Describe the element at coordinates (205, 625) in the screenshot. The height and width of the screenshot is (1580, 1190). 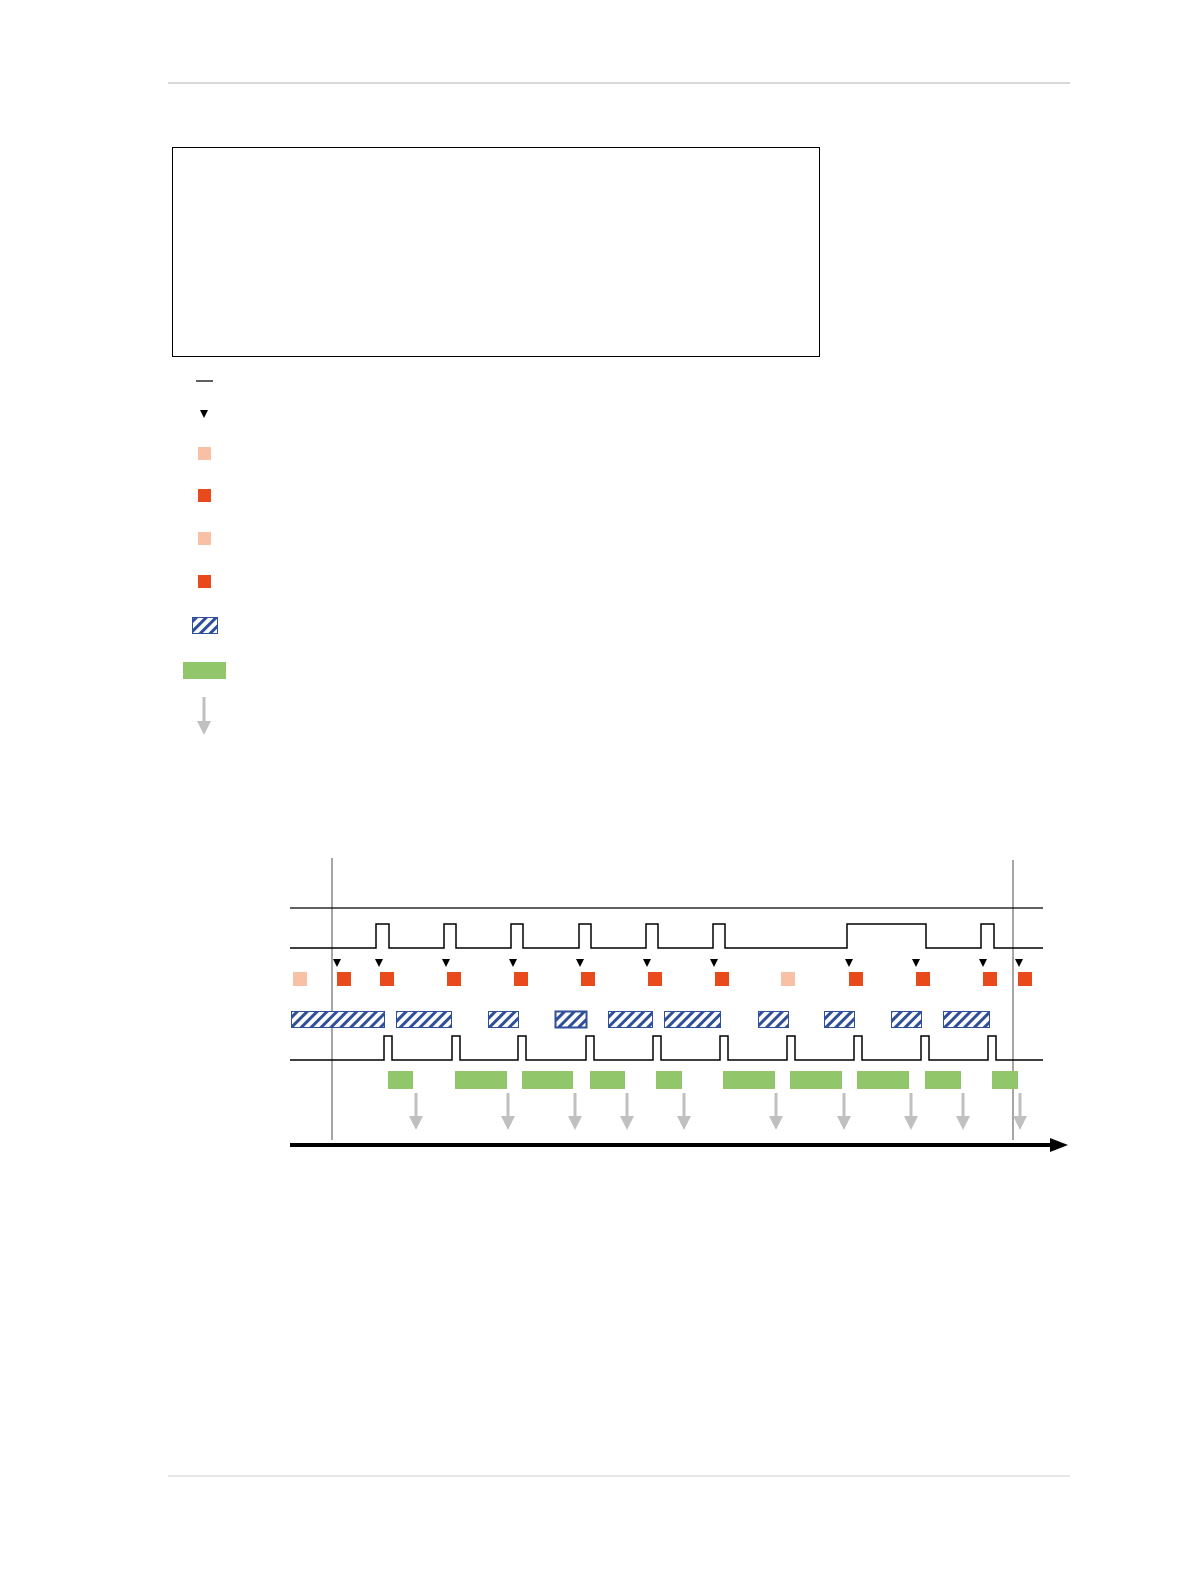
I see `hatched-block-icon` at that location.